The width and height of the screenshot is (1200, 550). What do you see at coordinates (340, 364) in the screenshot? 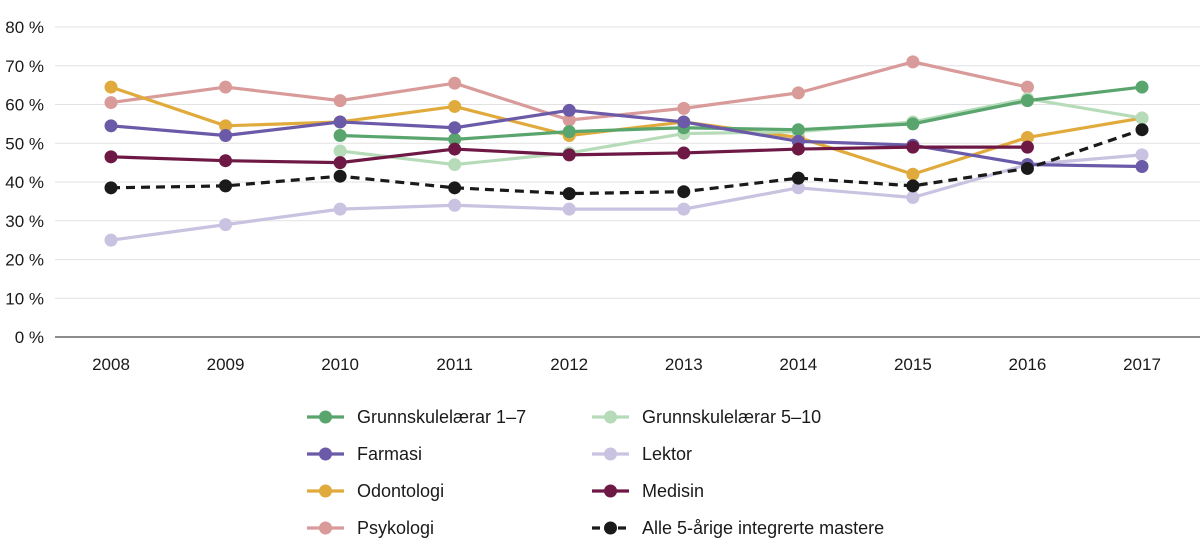
I see `x-tick-label: 2010` at bounding box center [340, 364].